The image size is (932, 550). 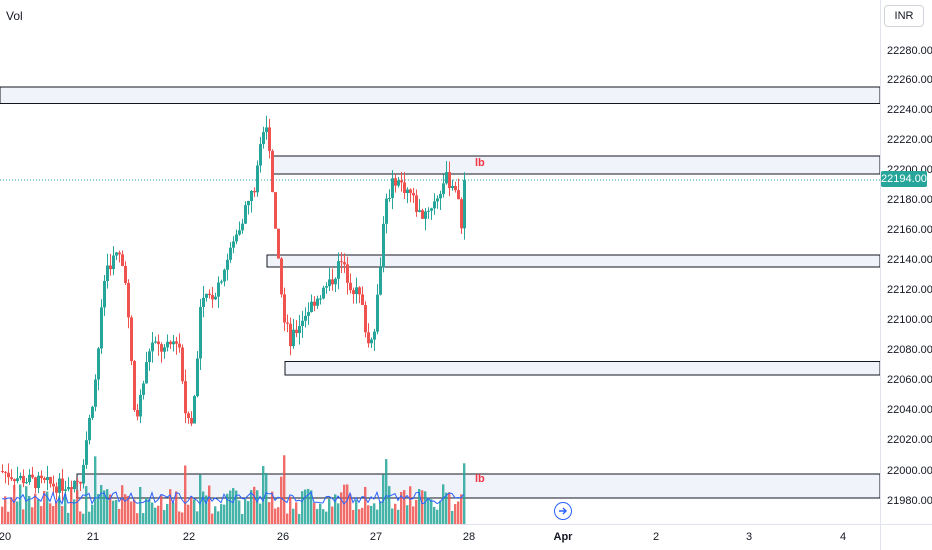 I want to click on time-tick: 3, so click(x=749, y=537).